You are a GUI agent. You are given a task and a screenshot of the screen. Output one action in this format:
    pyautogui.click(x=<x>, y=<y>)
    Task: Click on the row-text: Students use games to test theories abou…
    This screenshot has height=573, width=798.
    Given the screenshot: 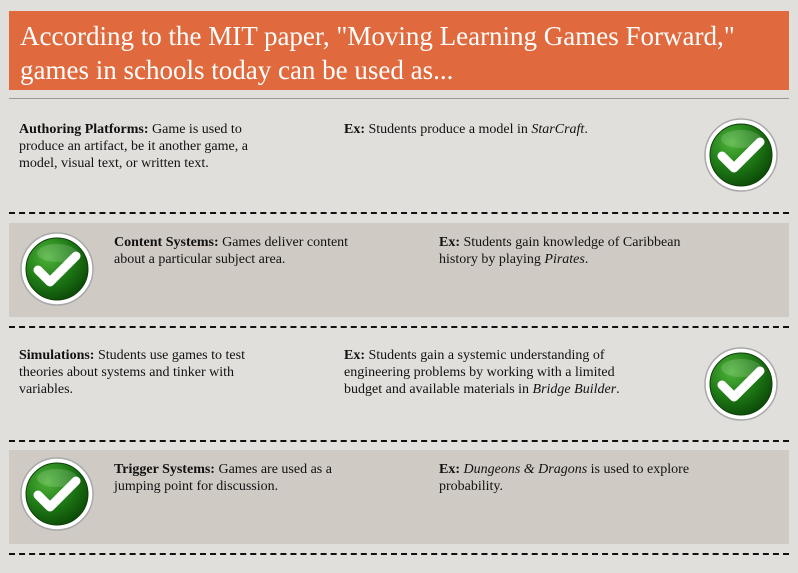 What is the action you would take?
    pyautogui.click(x=132, y=372)
    